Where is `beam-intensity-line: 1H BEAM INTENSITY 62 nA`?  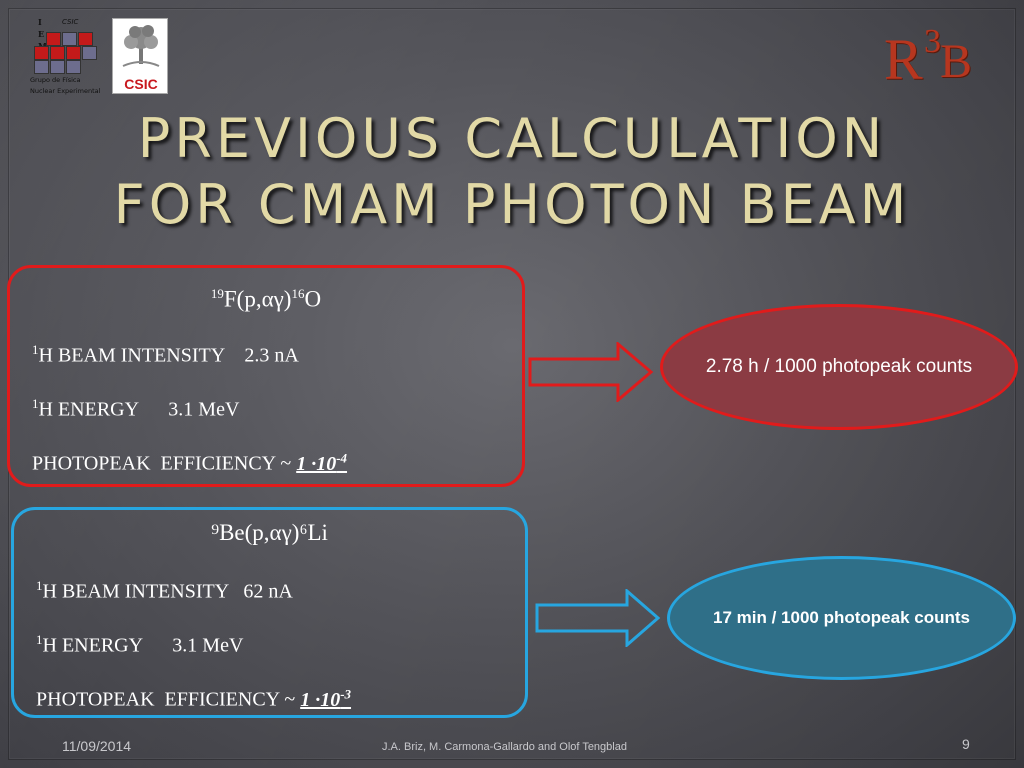 beam-intensity-line: 1H BEAM INTENSITY 62 nA is located at coordinates (164, 591).